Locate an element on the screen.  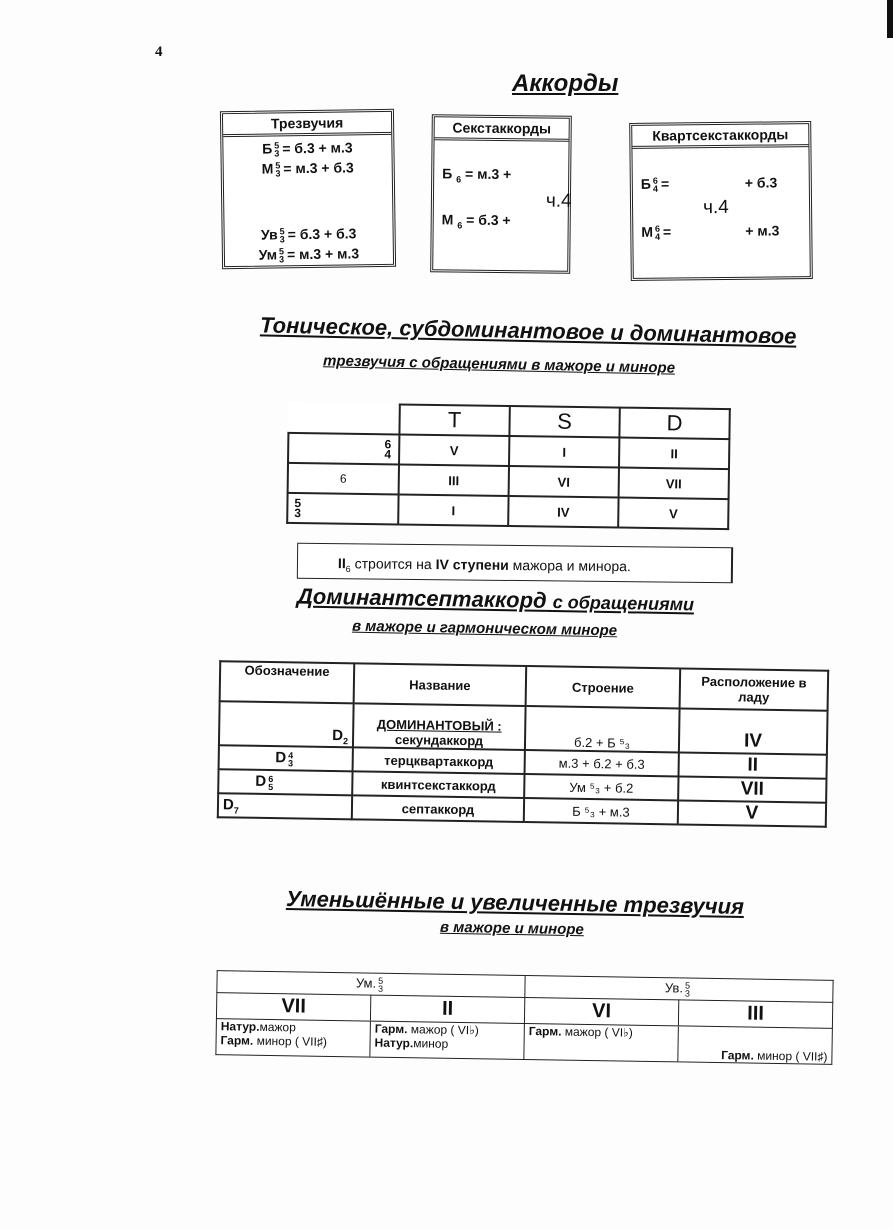
table-cell: Натур.мажор Гарм. минор ( VII♯) is located at coordinates (293, 1038).